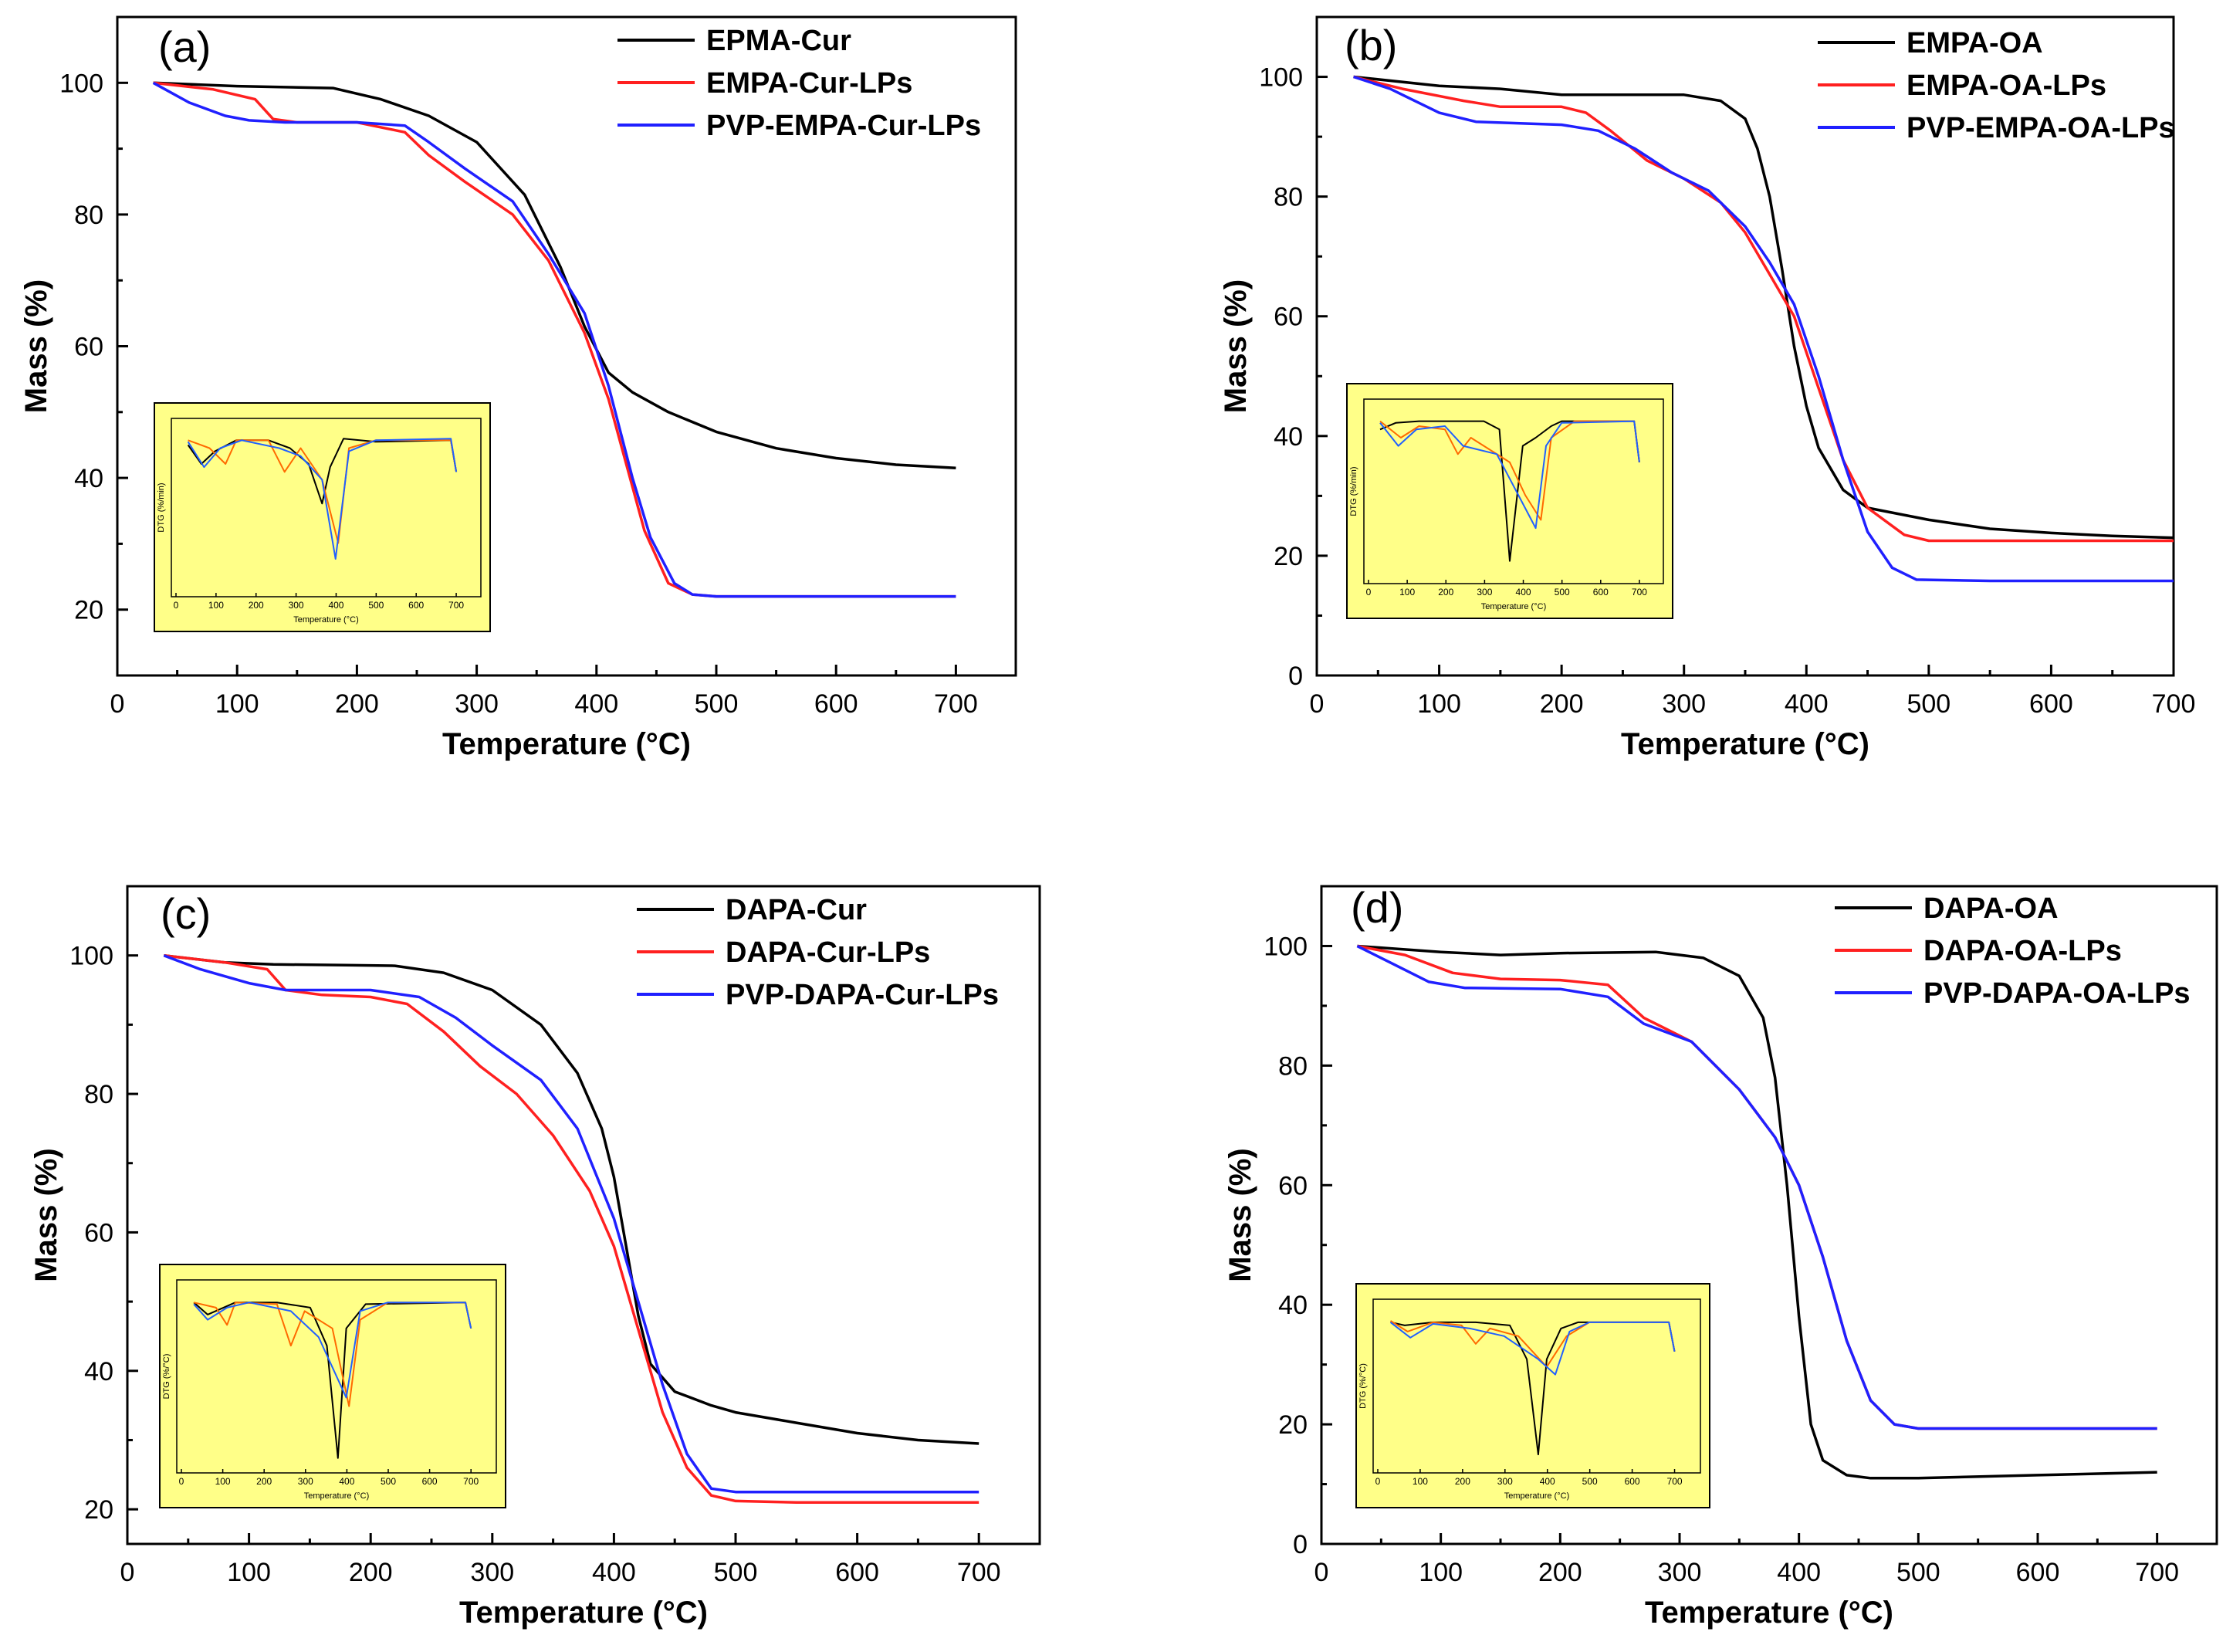 This screenshot has height=1652, width=2233. Describe the element at coordinates (2023, 951) in the screenshot. I see `legend-label: DAPA-OA-LPs` at that location.